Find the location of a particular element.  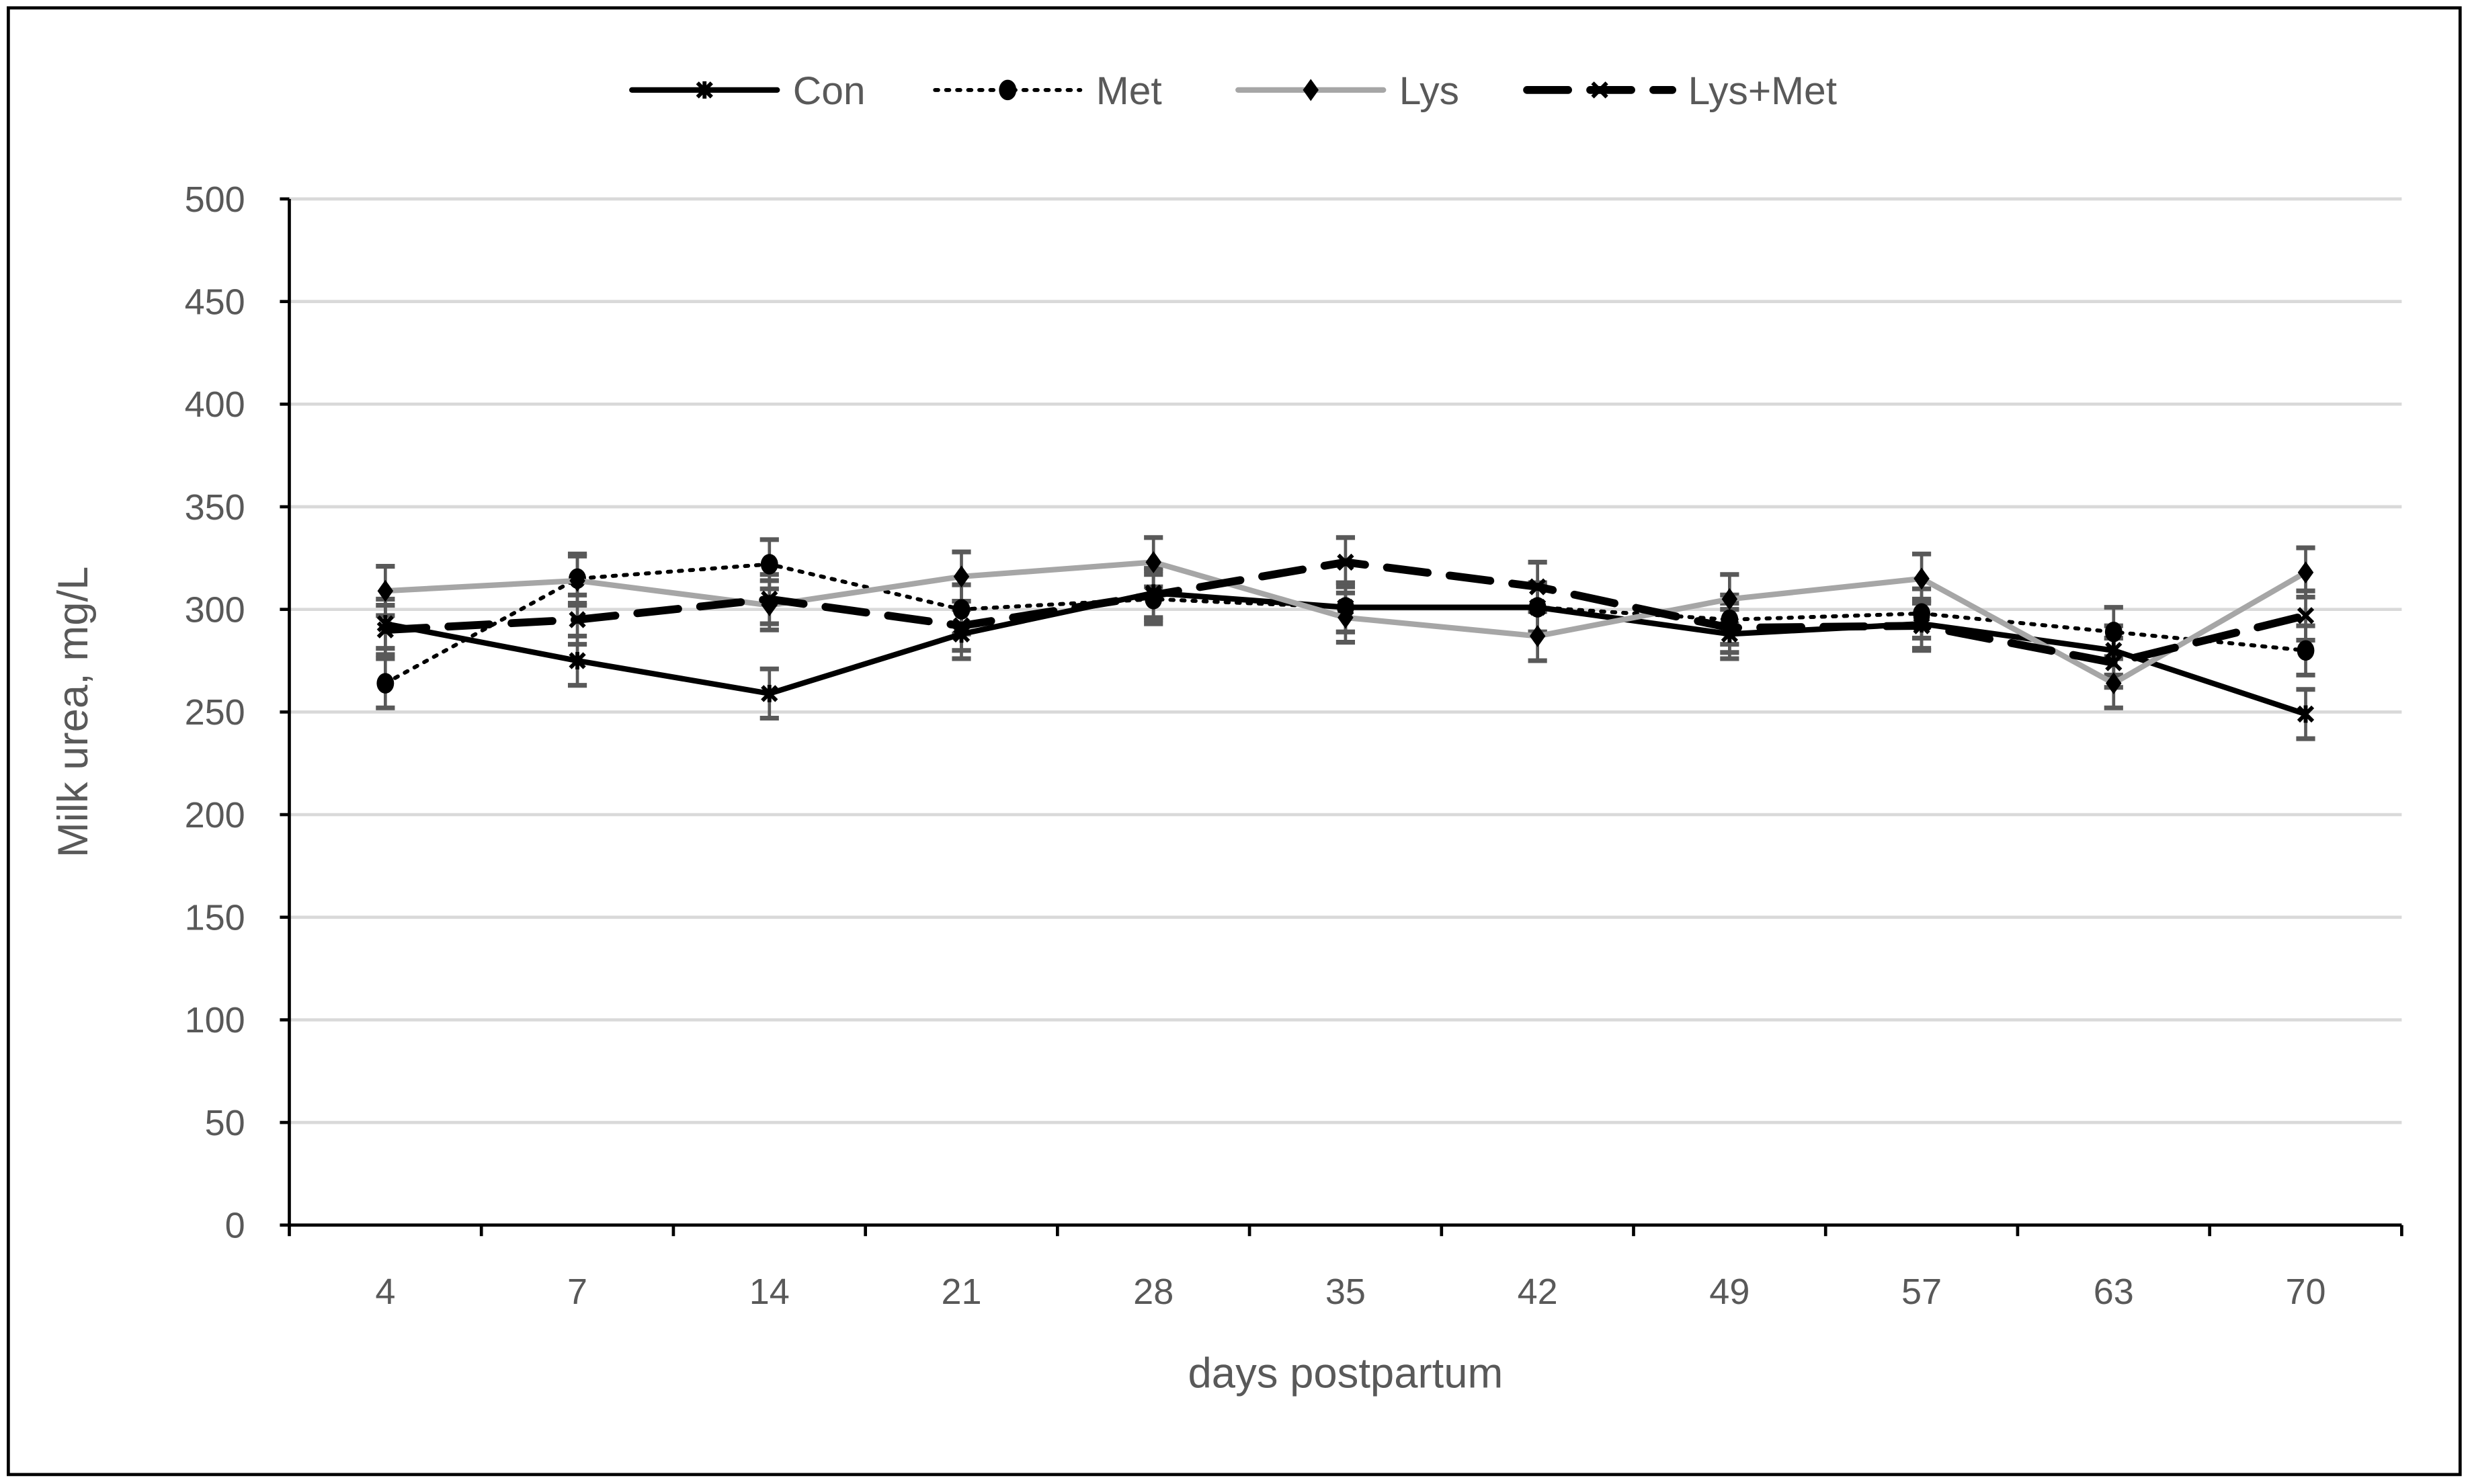

x-tick-label: 14 is located at coordinates (769, 1292).